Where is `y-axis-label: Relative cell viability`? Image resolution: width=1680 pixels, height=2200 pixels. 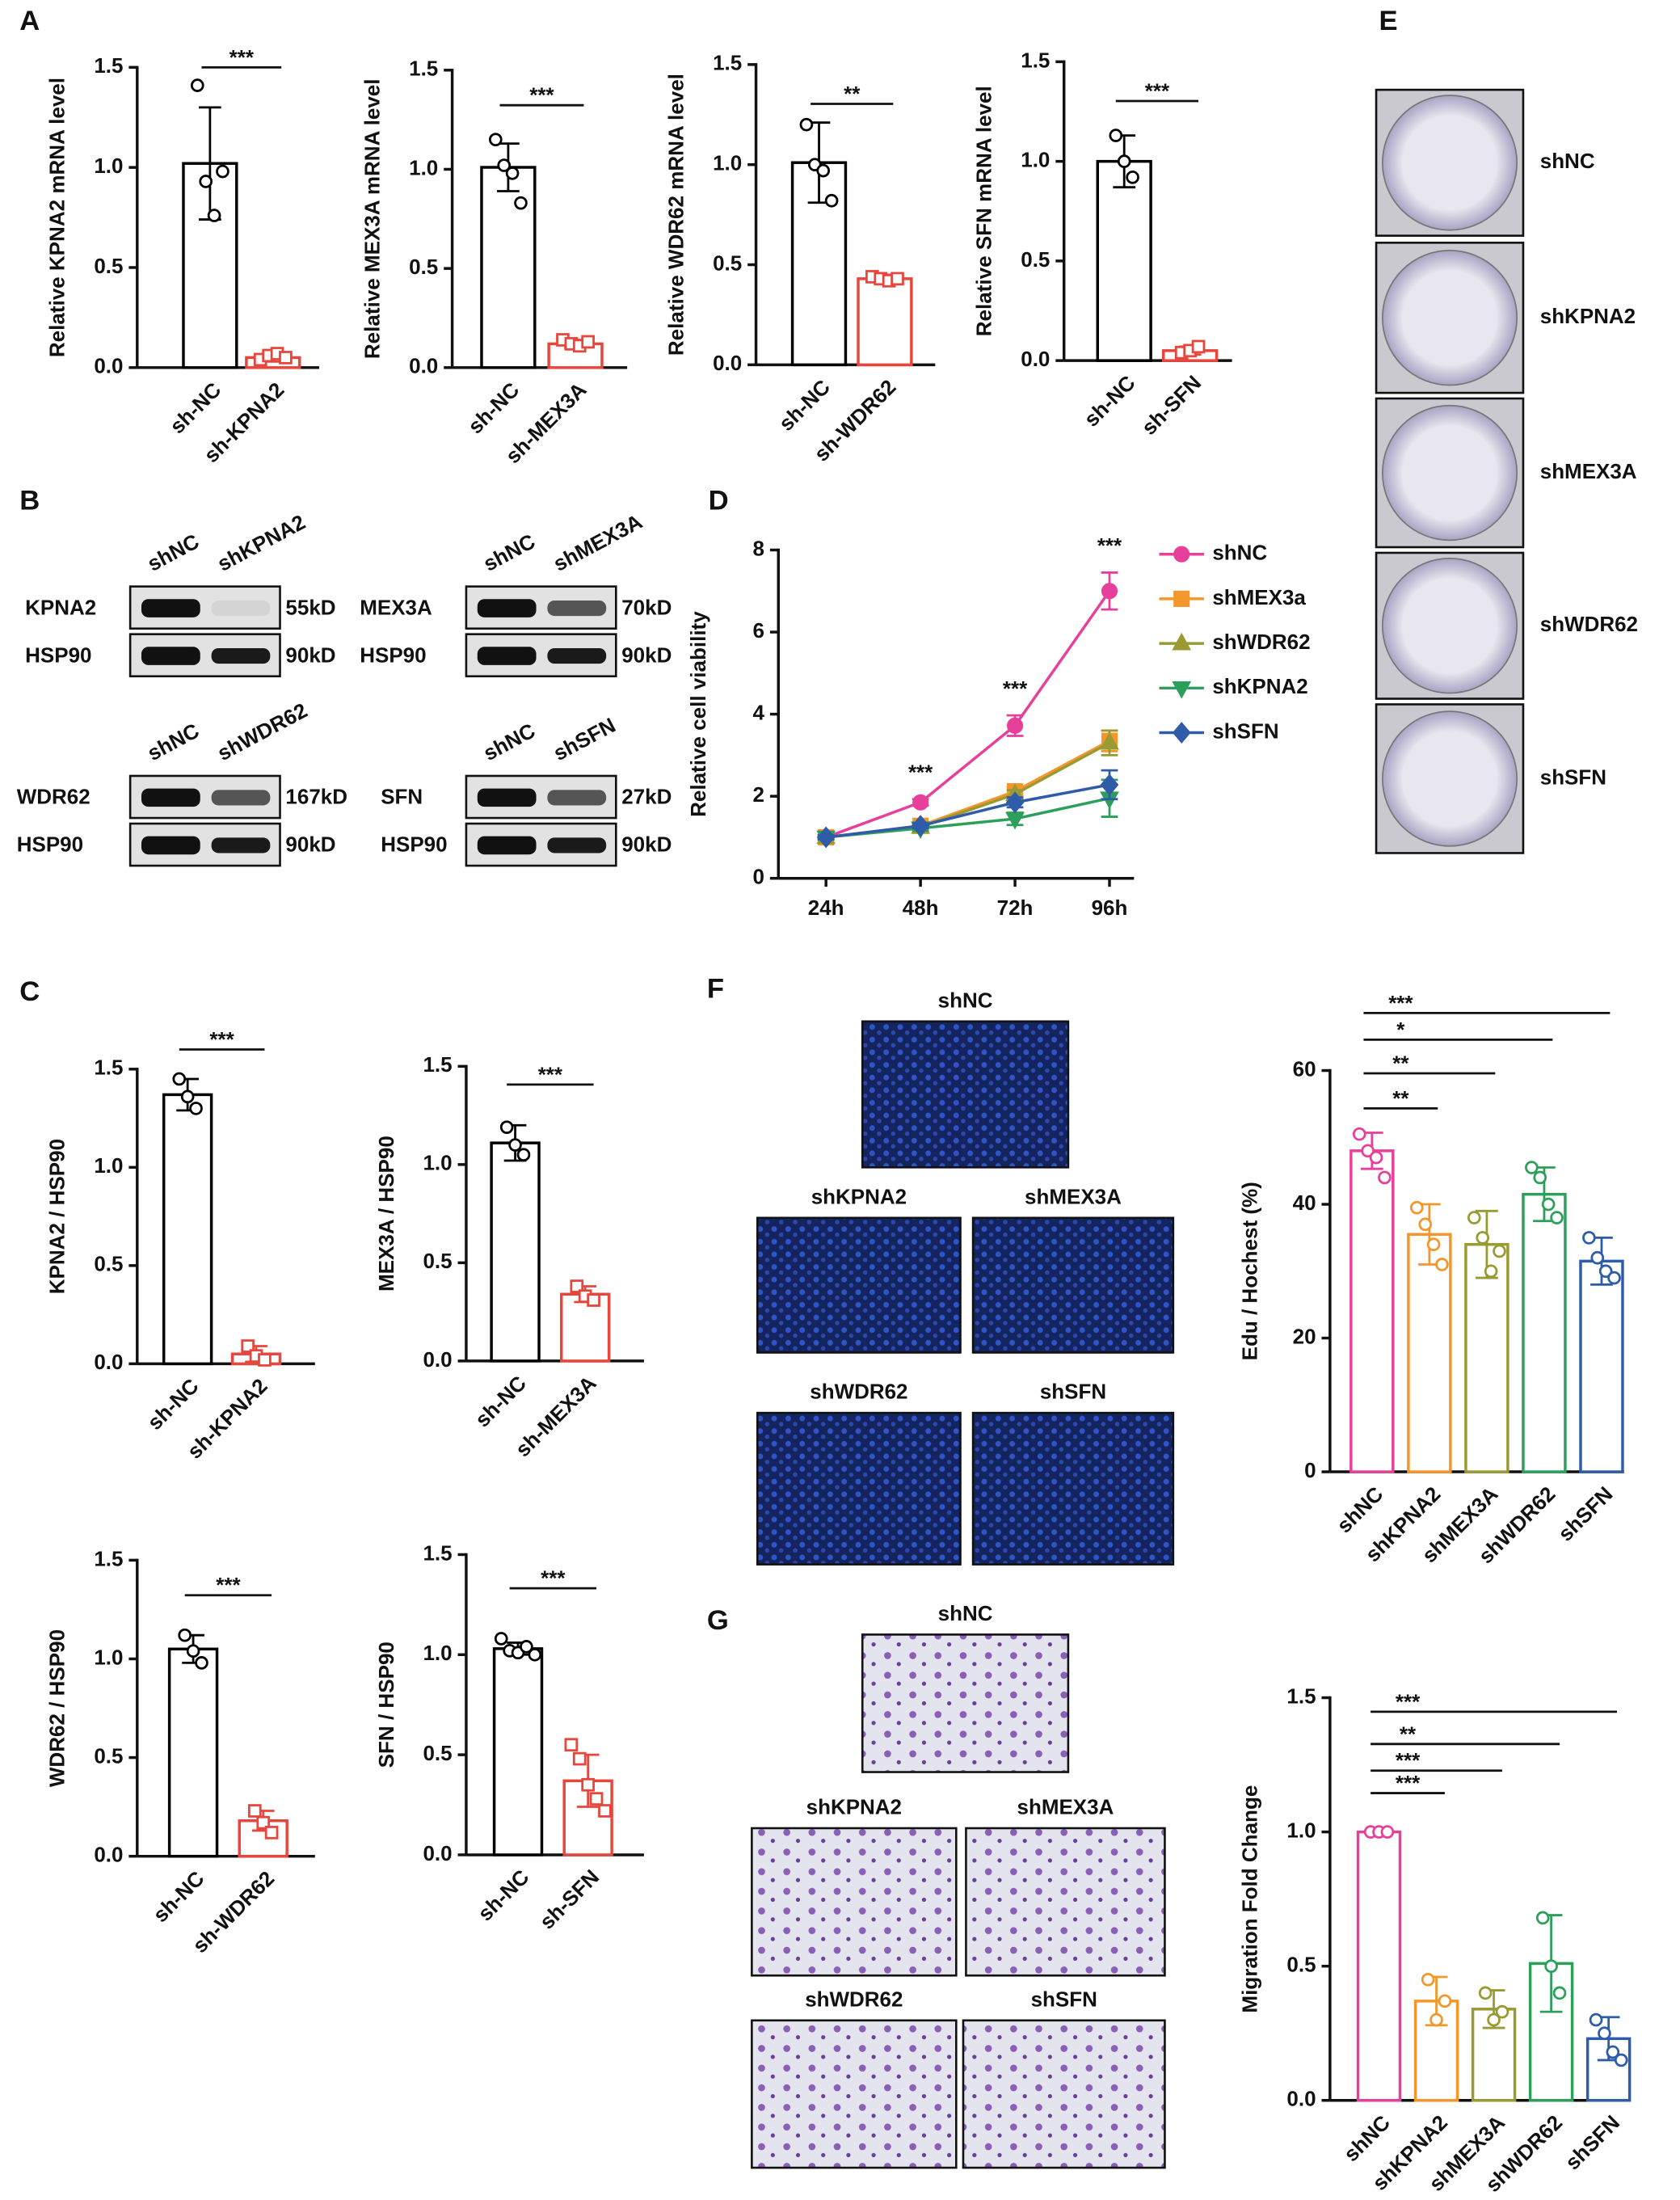 y-axis-label: Relative cell viability is located at coordinates (698, 714).